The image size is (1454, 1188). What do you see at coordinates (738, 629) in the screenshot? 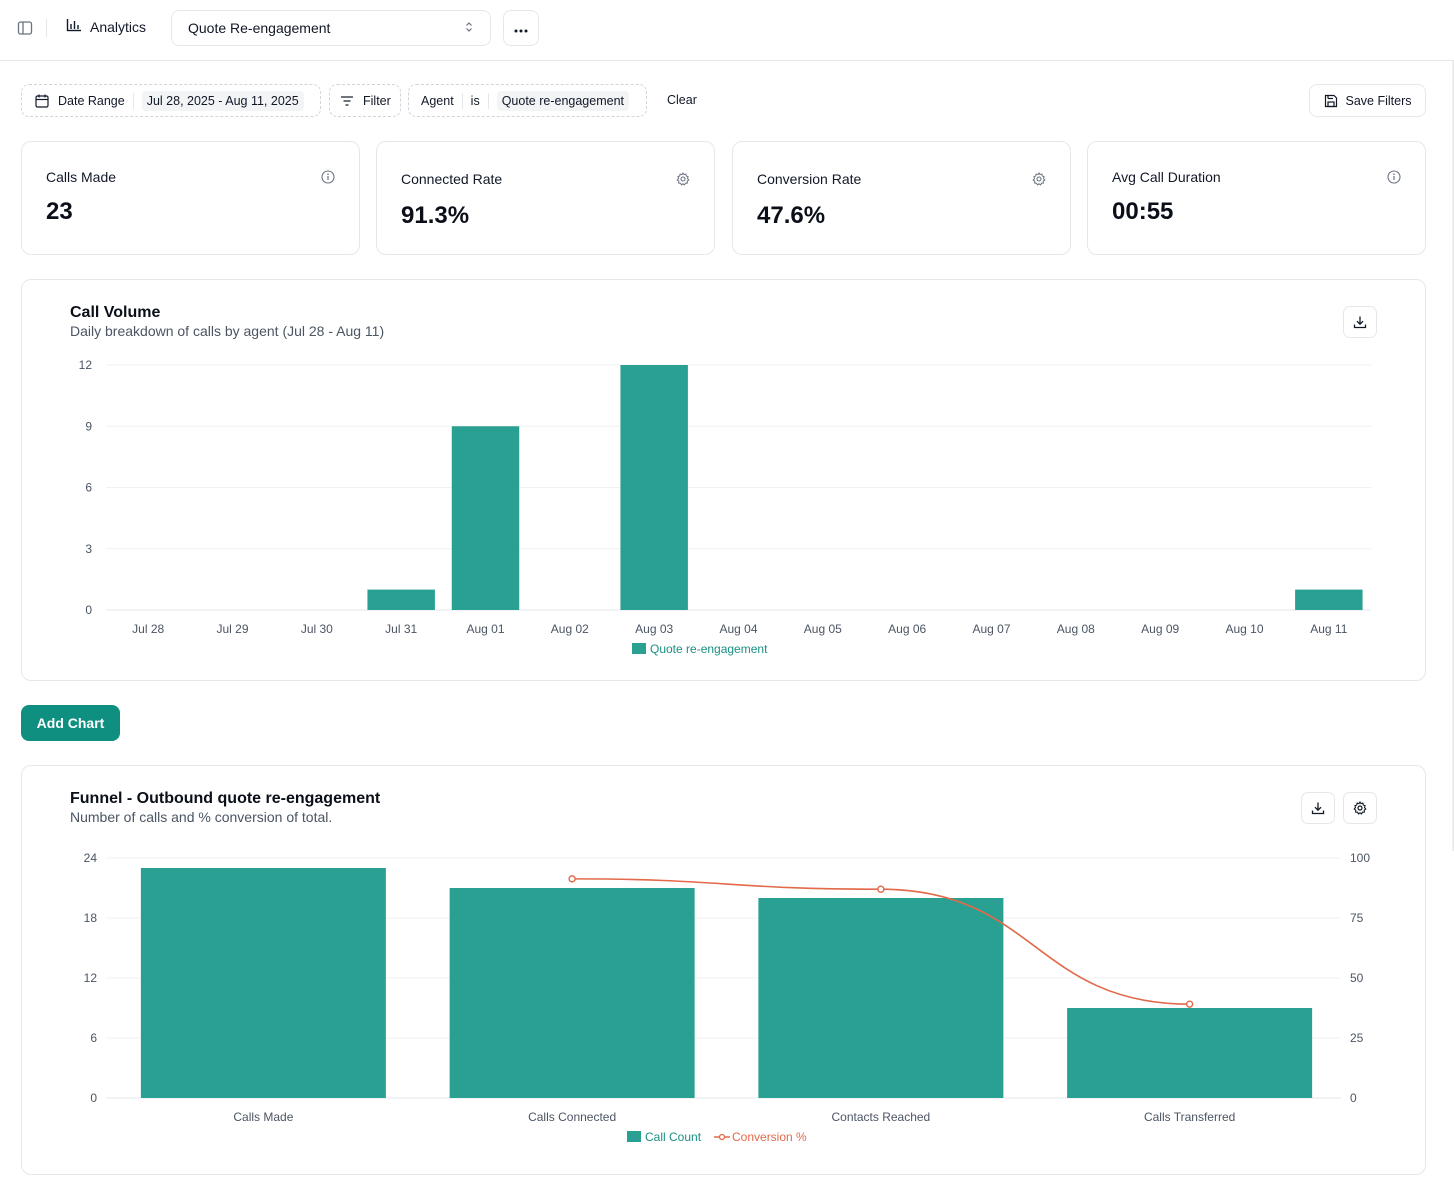
I see `x-tick-label: Aug 04` at bounding box center [738, 629].